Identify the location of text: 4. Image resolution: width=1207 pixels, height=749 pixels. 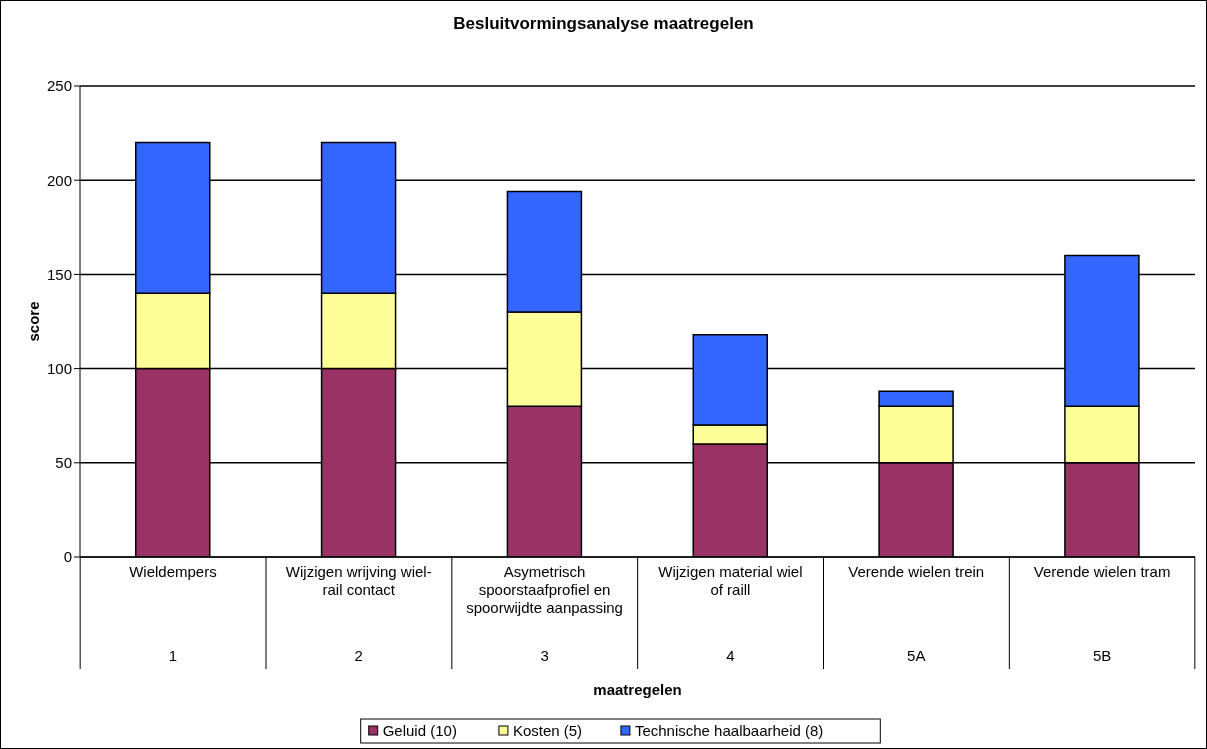
(730, 655).